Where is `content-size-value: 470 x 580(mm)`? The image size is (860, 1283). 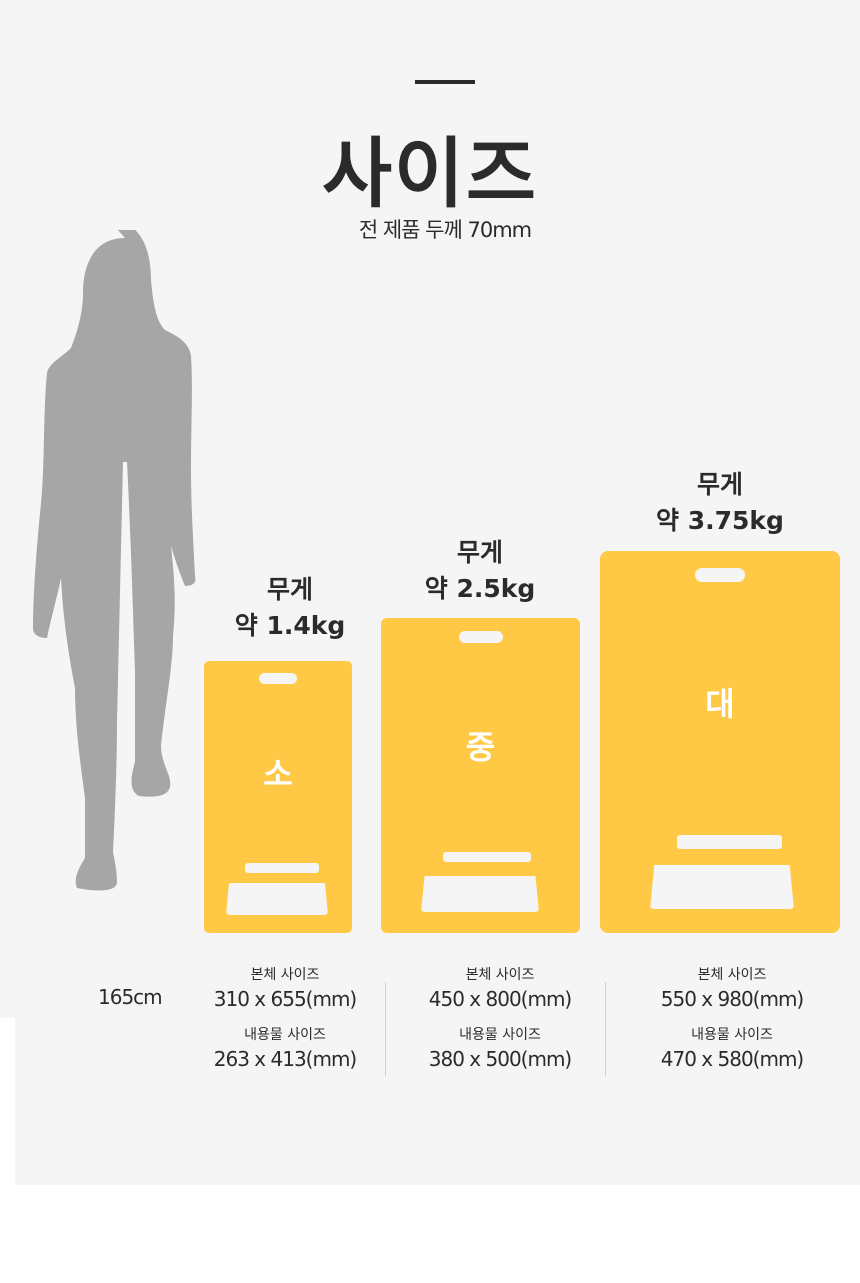
content-size-value: 470 x 580(mm) is located at coordinates (732, 1059).